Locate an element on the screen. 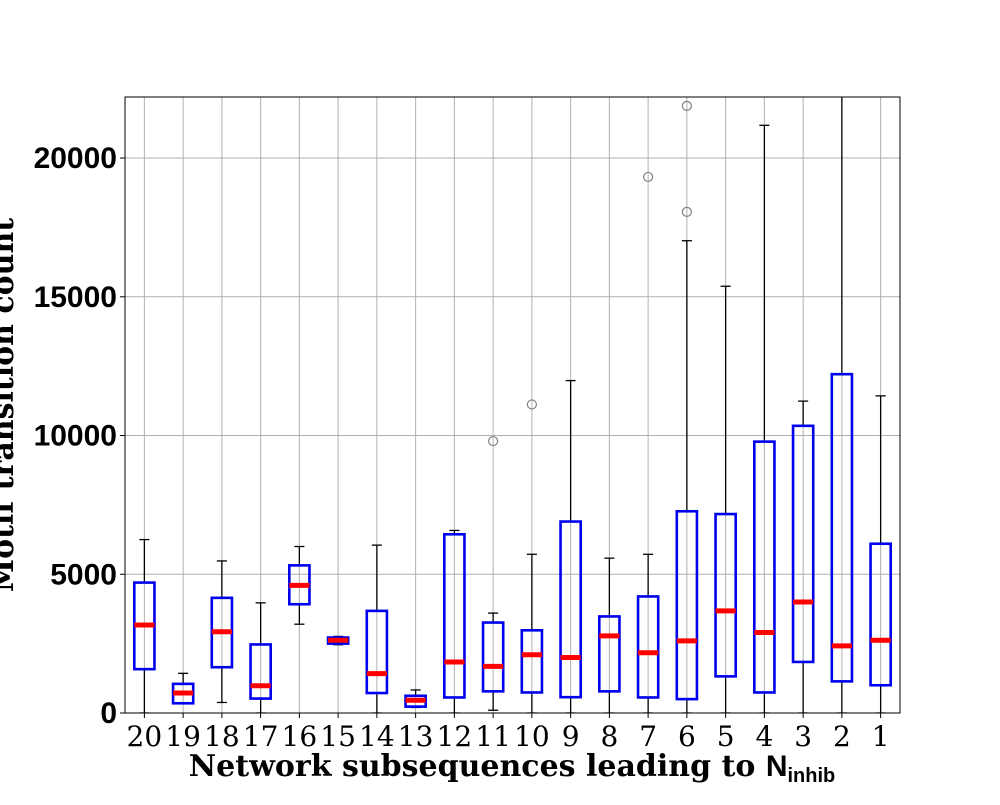 The width and height of the screenshot is (1000, 805). x-tick-label: 14 is located at coordinates (377, 736).